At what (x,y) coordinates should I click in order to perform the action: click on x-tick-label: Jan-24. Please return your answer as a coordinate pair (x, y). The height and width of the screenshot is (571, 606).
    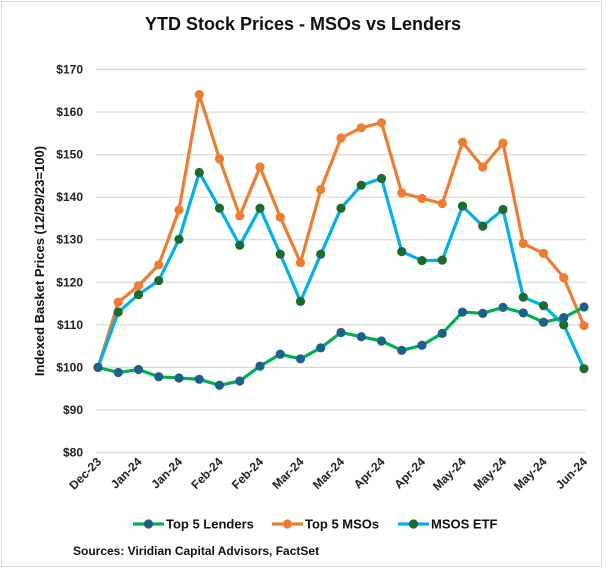
    Looking at the image, I should click on (166, 472).